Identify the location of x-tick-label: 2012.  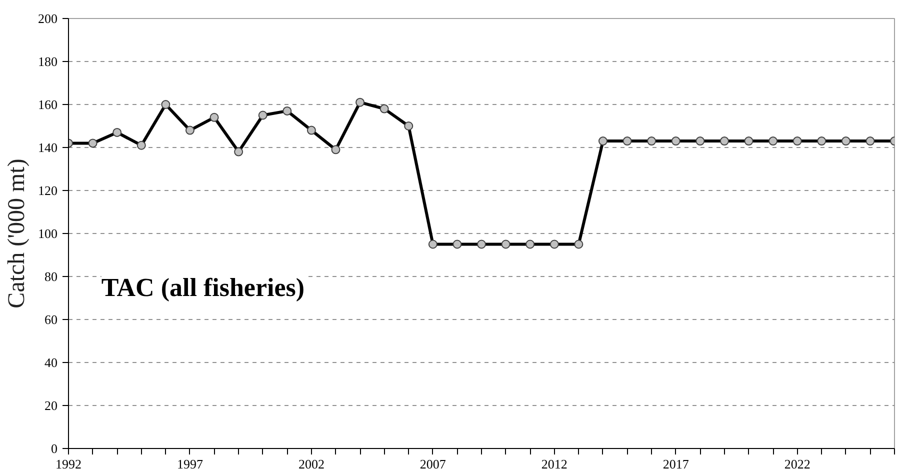
(554, 463).